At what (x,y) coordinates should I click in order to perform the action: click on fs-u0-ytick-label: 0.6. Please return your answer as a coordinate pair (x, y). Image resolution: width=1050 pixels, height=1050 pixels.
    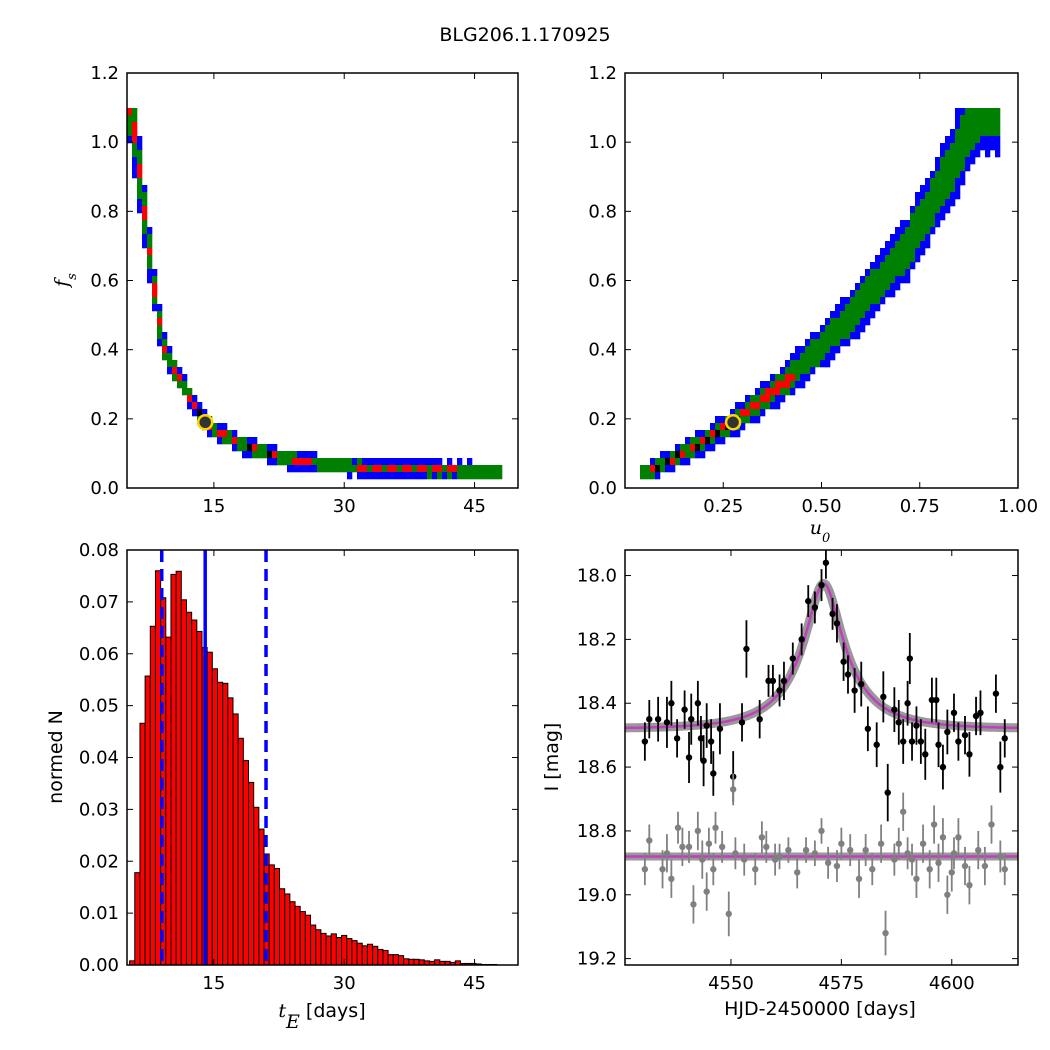
    Looking at the image, I should click on (602, 281).